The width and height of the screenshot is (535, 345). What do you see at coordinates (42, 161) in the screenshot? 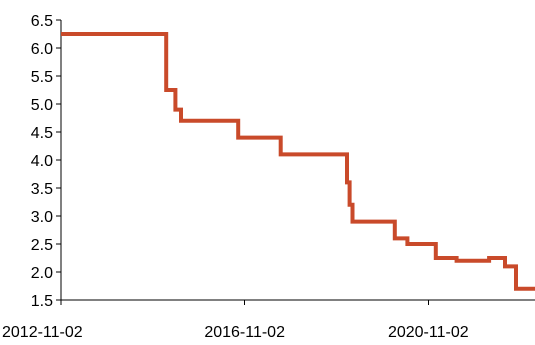
I see `y-tick-label: 4.0` at bounding box center [42, 161].